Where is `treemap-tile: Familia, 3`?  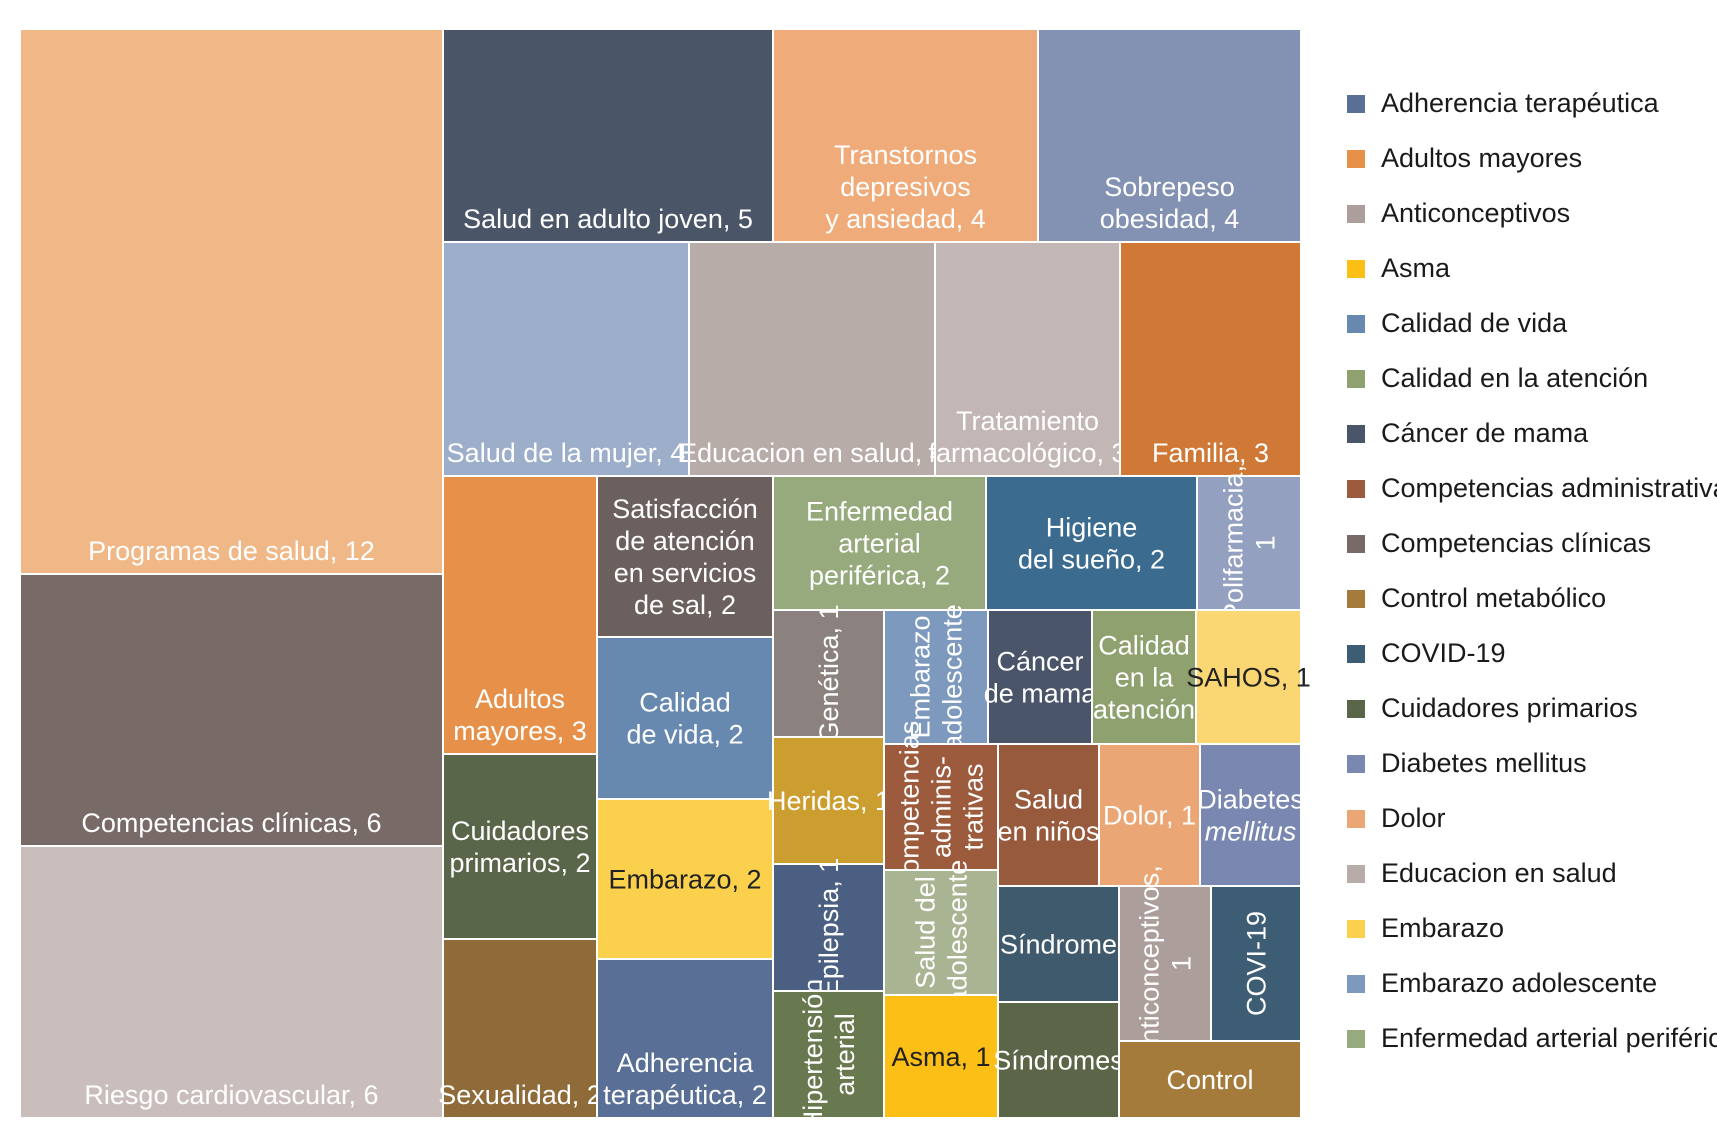
treemap-tile: Familia, 3 is located at coordinates (1210, 359).